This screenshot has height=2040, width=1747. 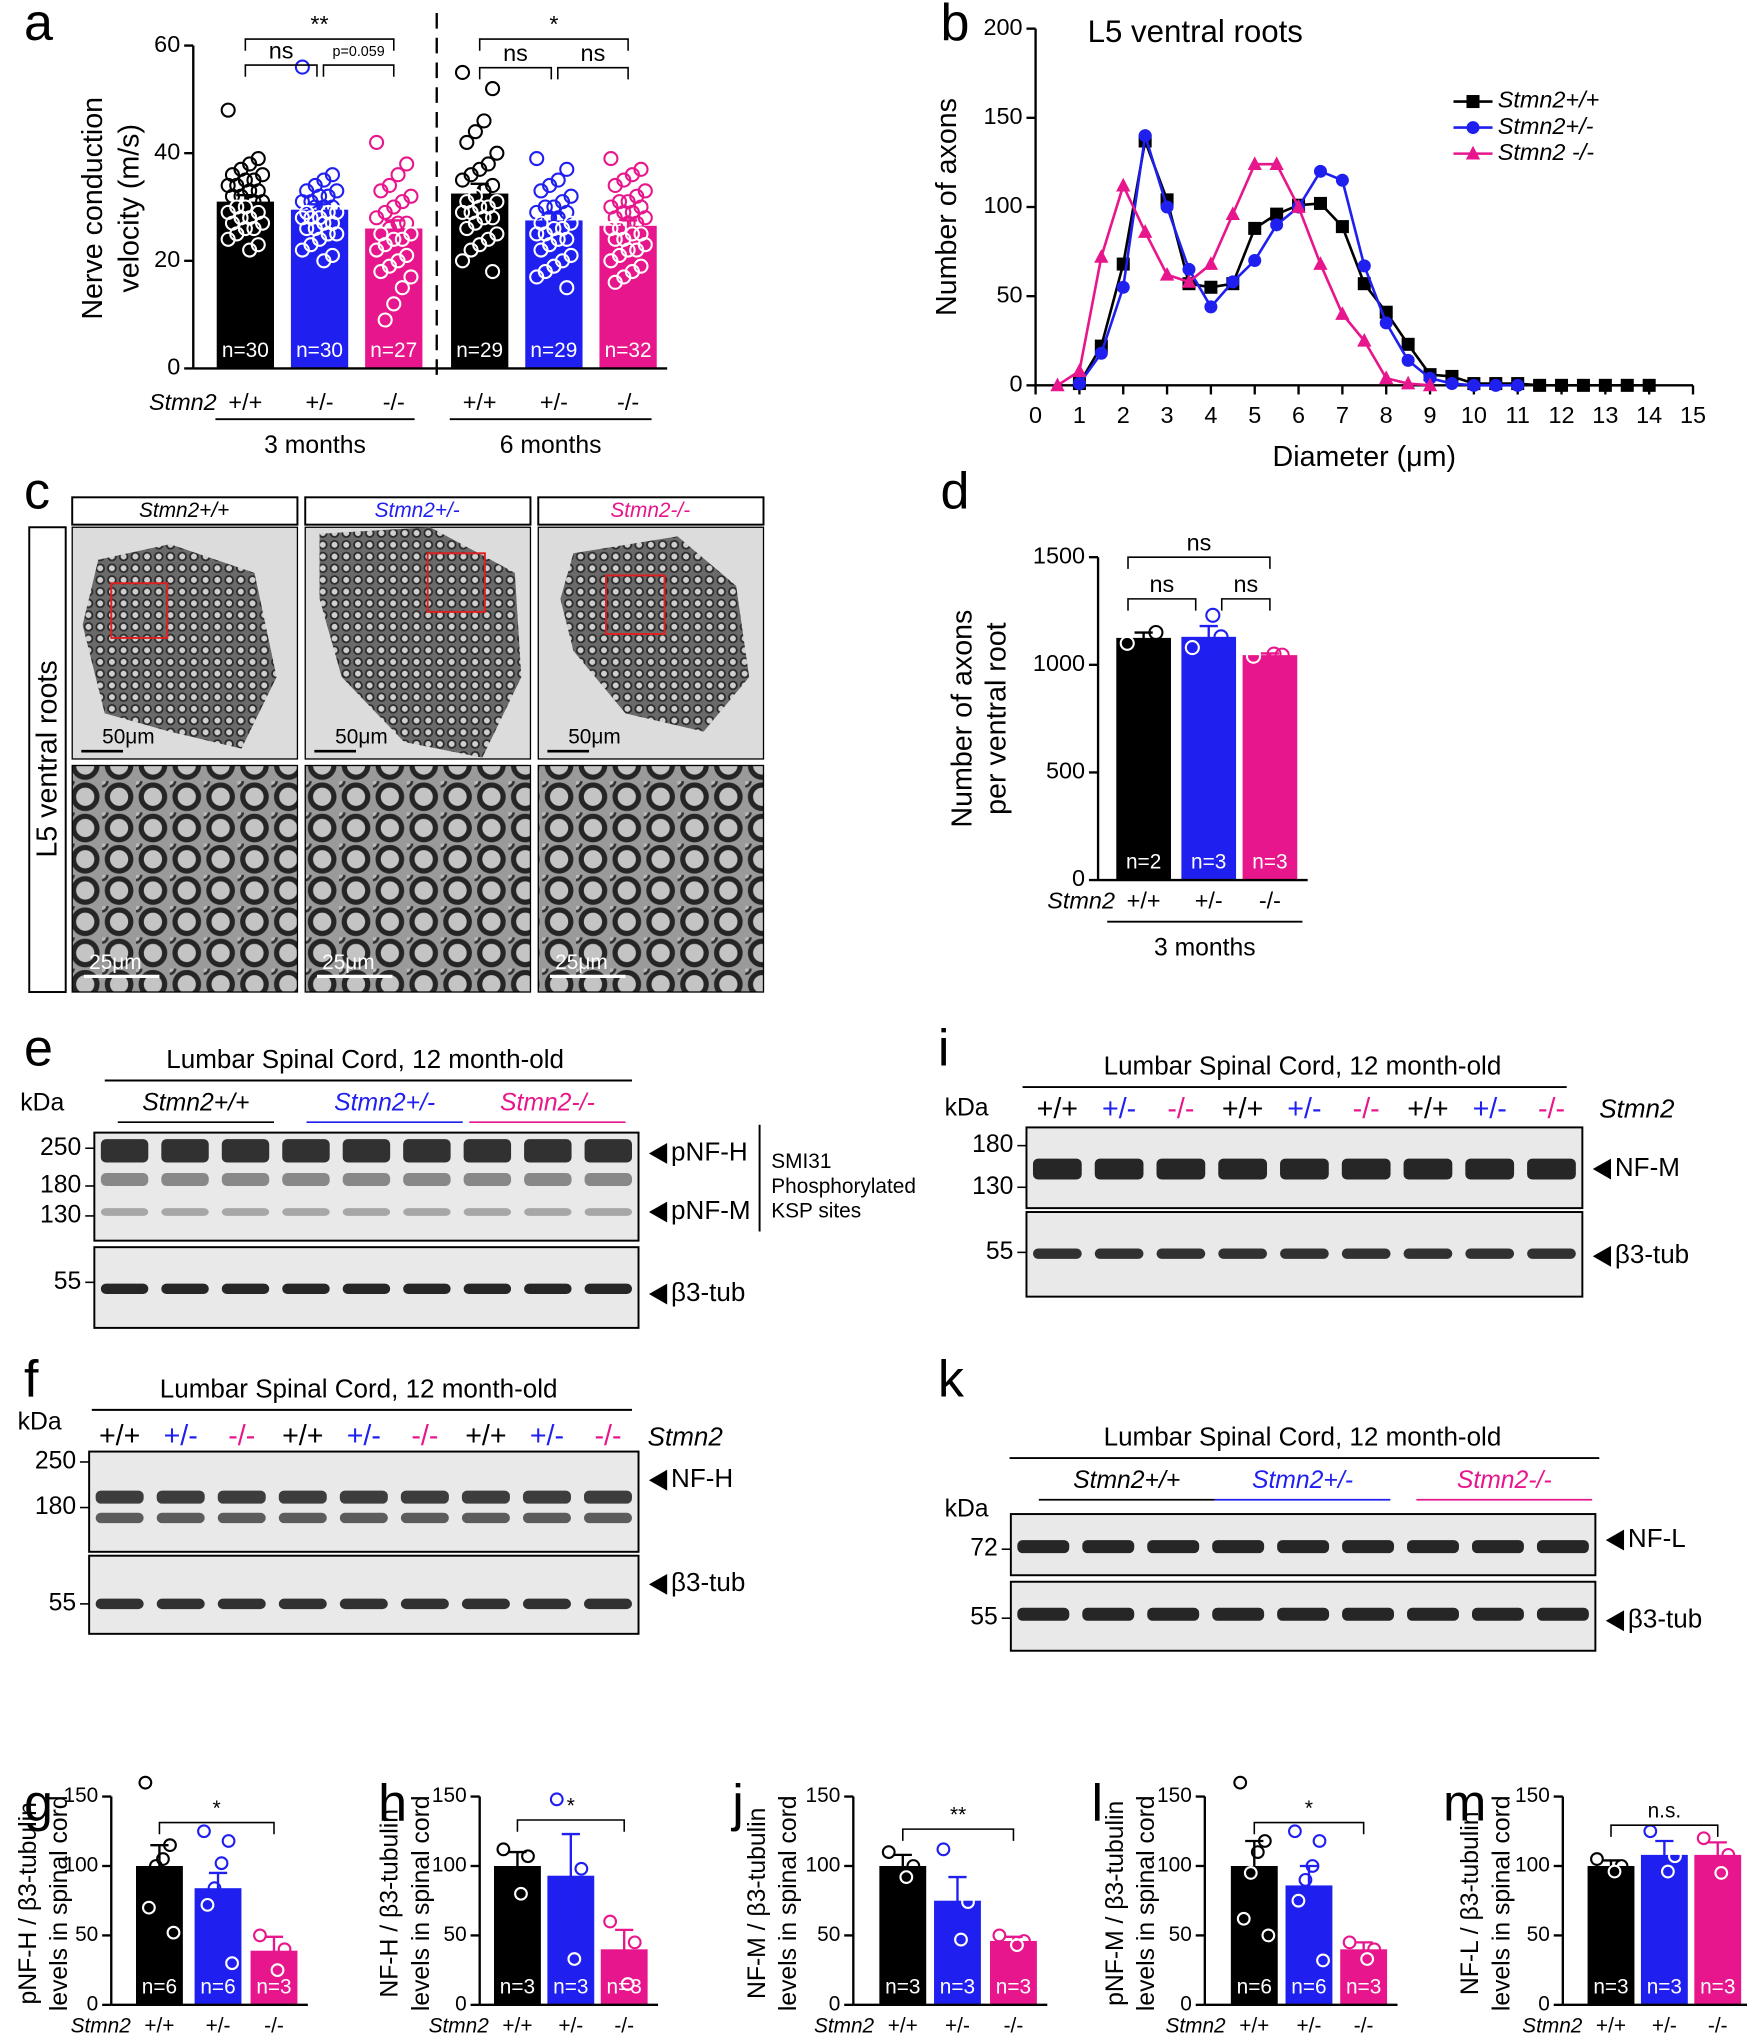 What do you see at coordinates (1059, 663) in the screenshot?
I see `y-tick-label: 1000` at bounding box center [1059, 663].